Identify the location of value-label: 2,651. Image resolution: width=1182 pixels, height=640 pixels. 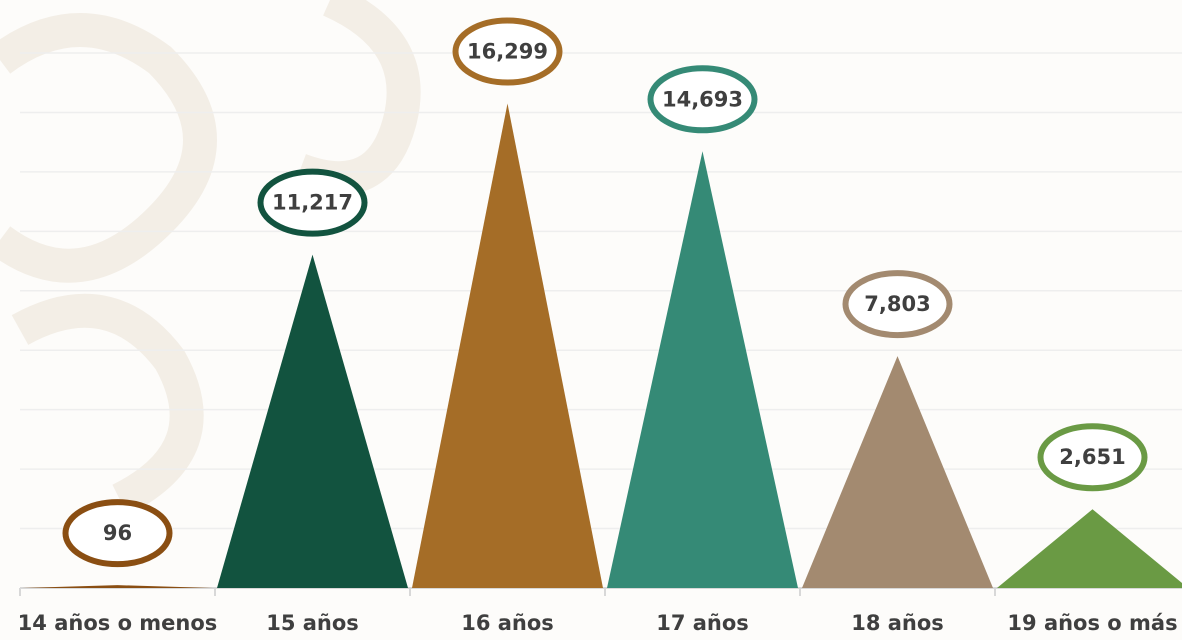
(1092, 457).